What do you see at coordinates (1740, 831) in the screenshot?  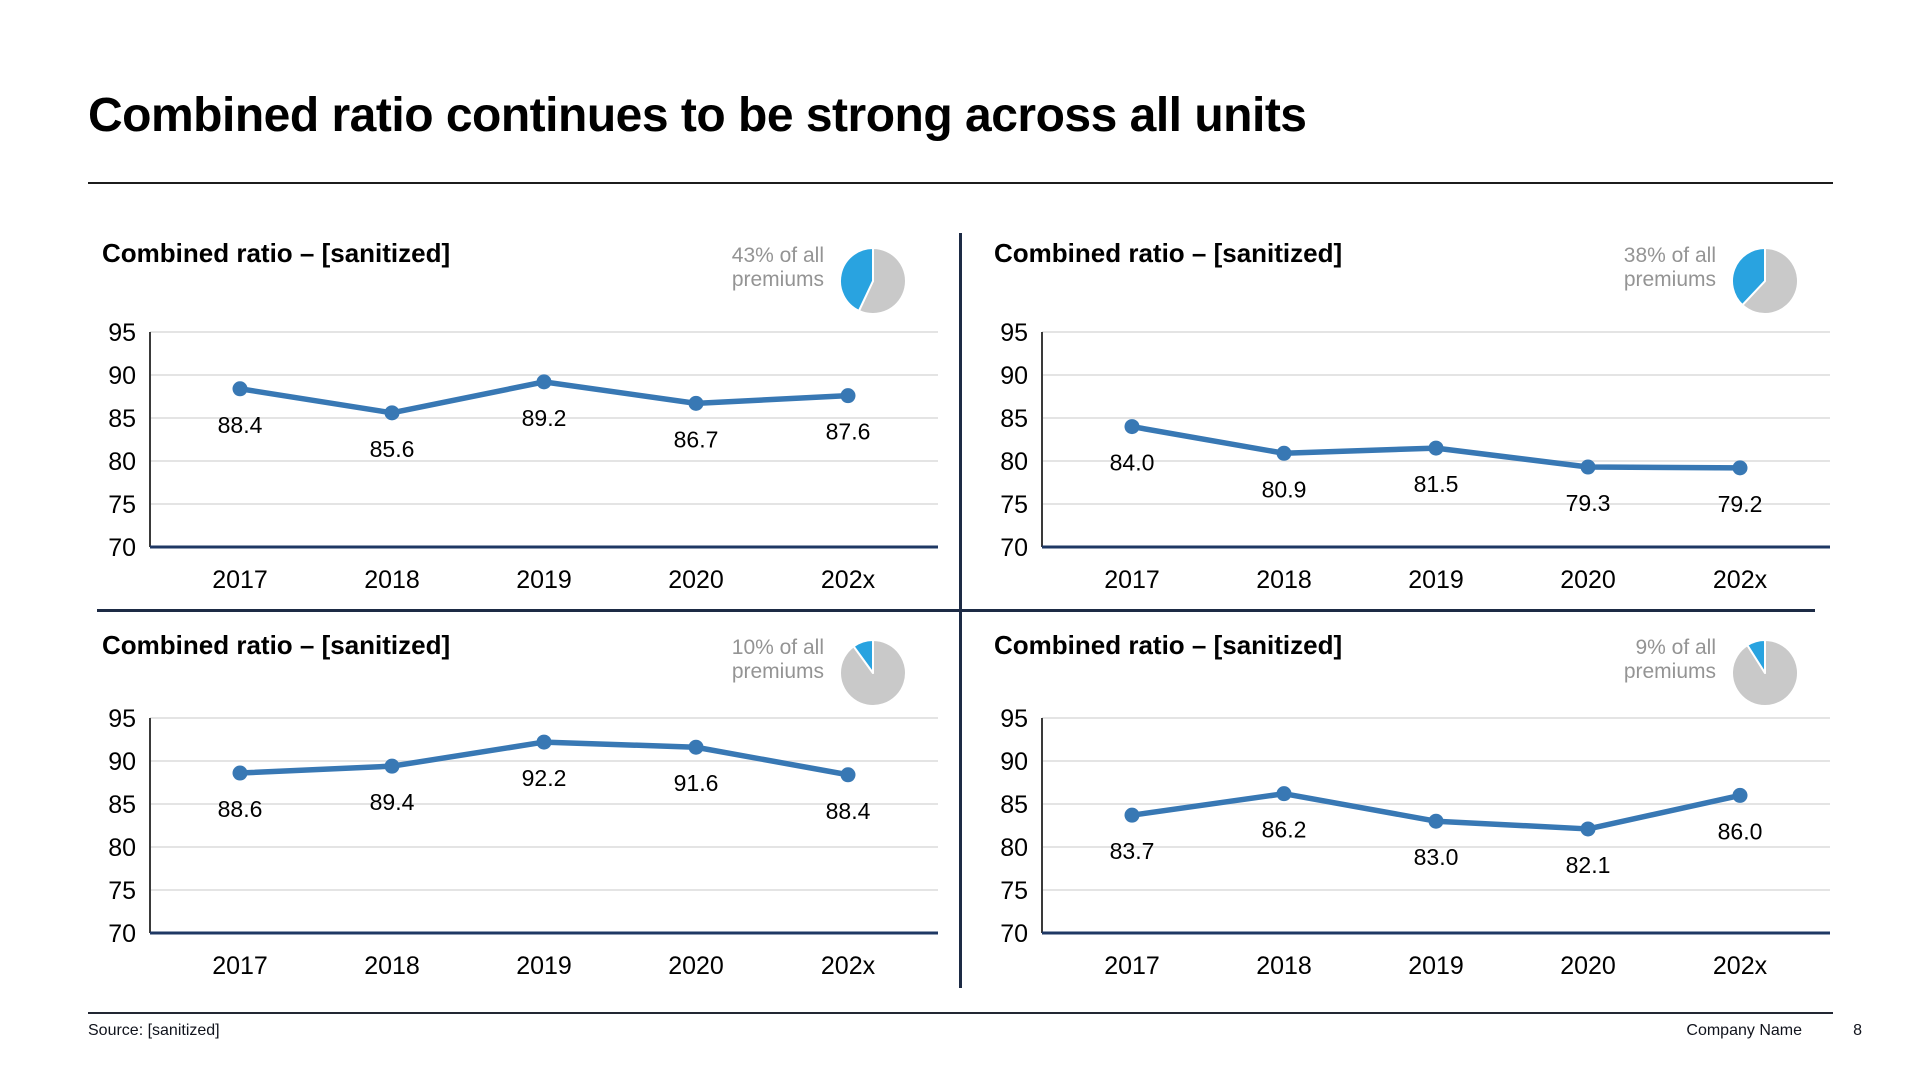 I see `svg-text: 86.0` at bounding box center [1740, 831].